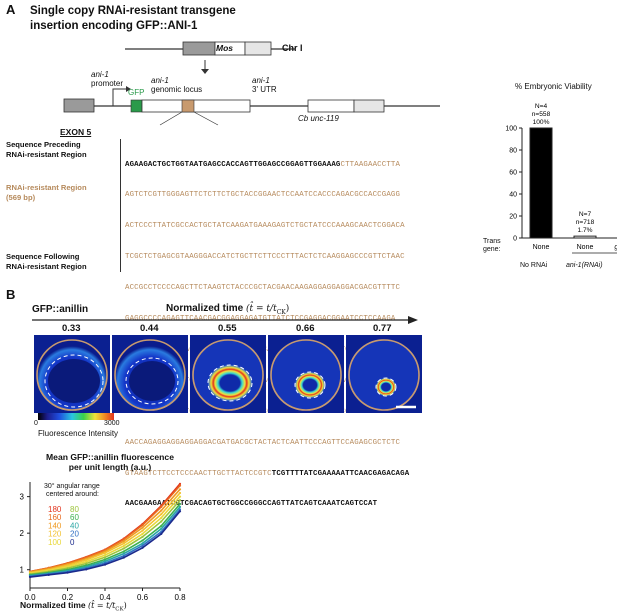 This screenshot has width=617, height=615. I want to click on colorbar-min: 0, so click(36, 423).